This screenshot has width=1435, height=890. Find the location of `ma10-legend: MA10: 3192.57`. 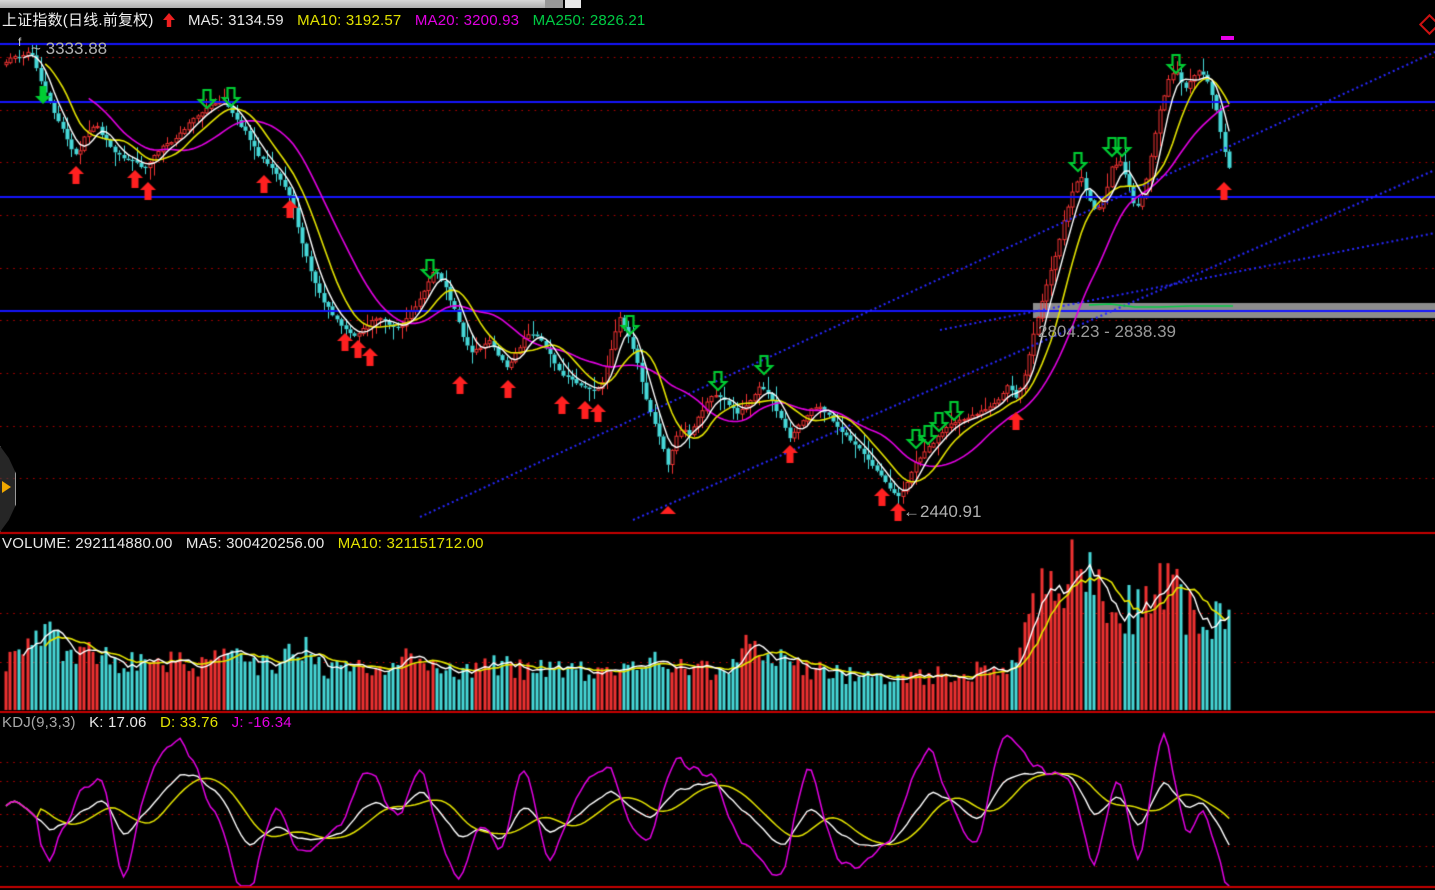

ma10-legend: MA10: 3192.57 is located at coordinates (349, 20).